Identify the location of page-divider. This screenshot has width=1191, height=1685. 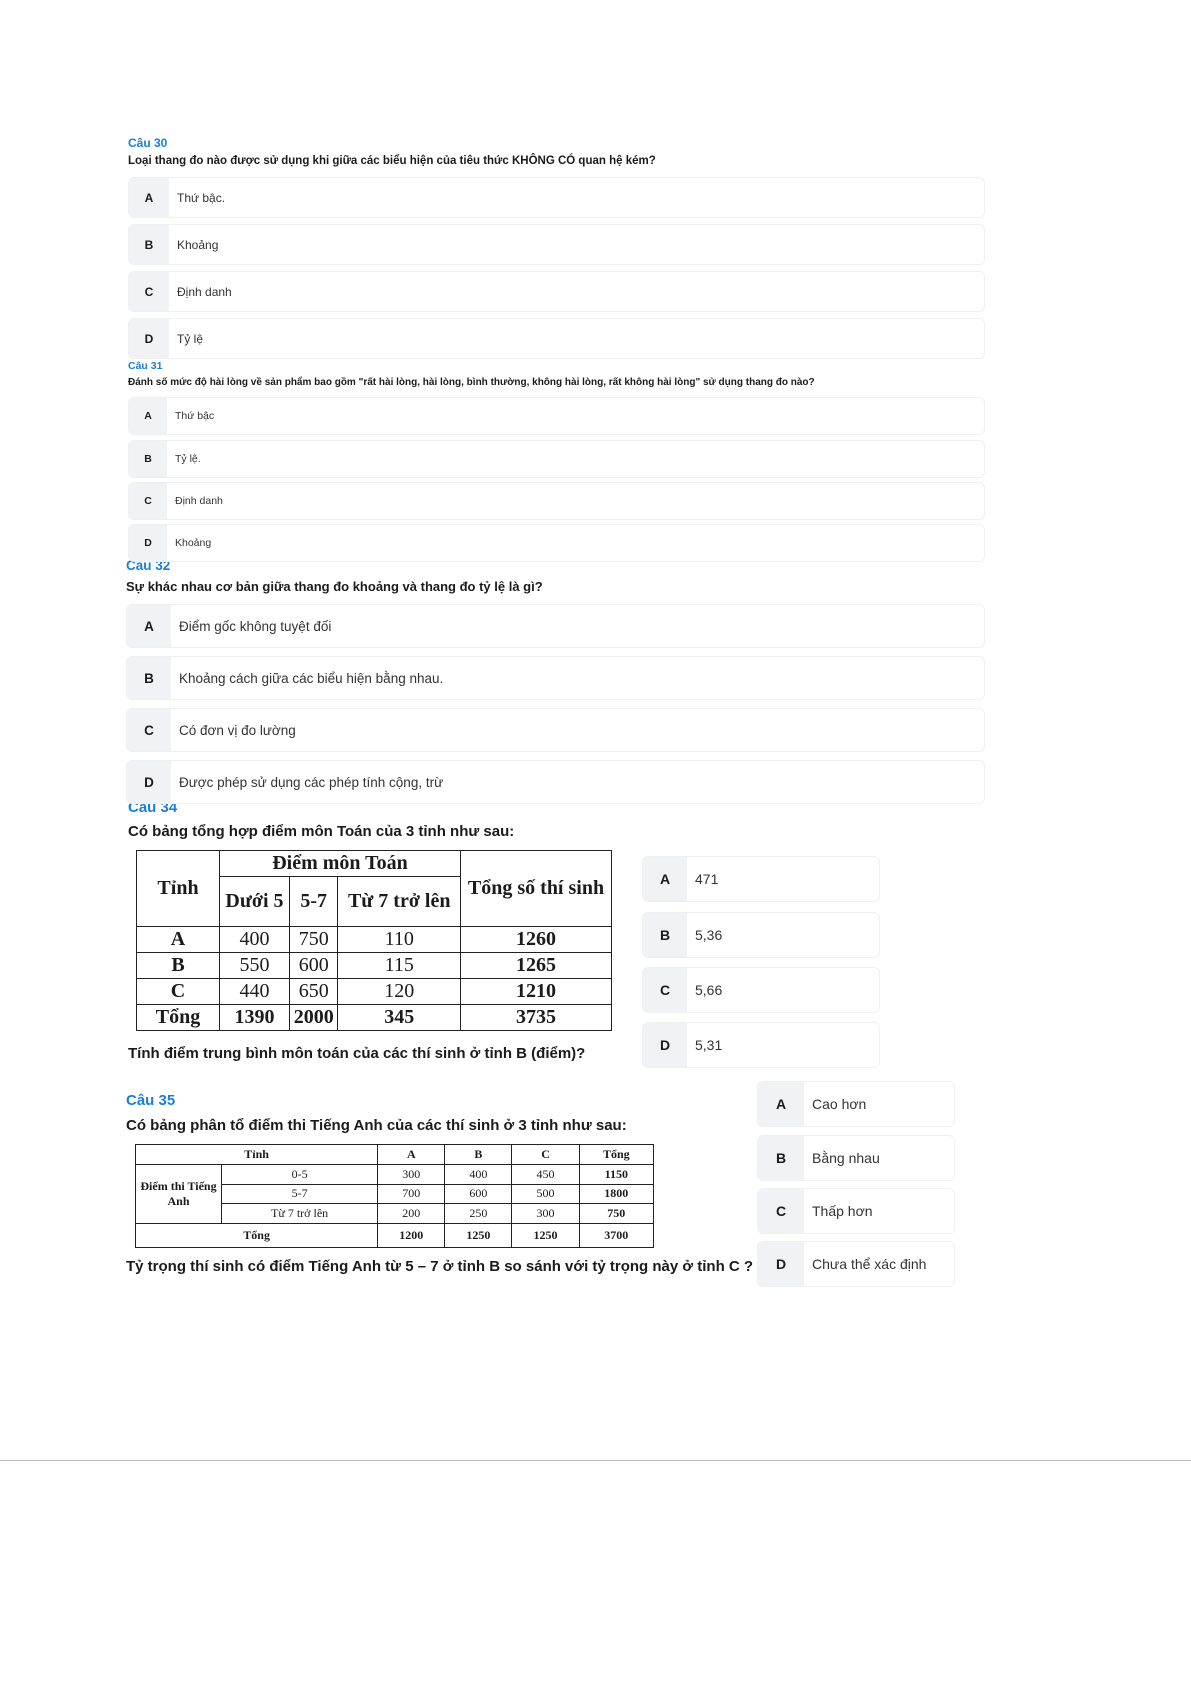
(595, 1460).